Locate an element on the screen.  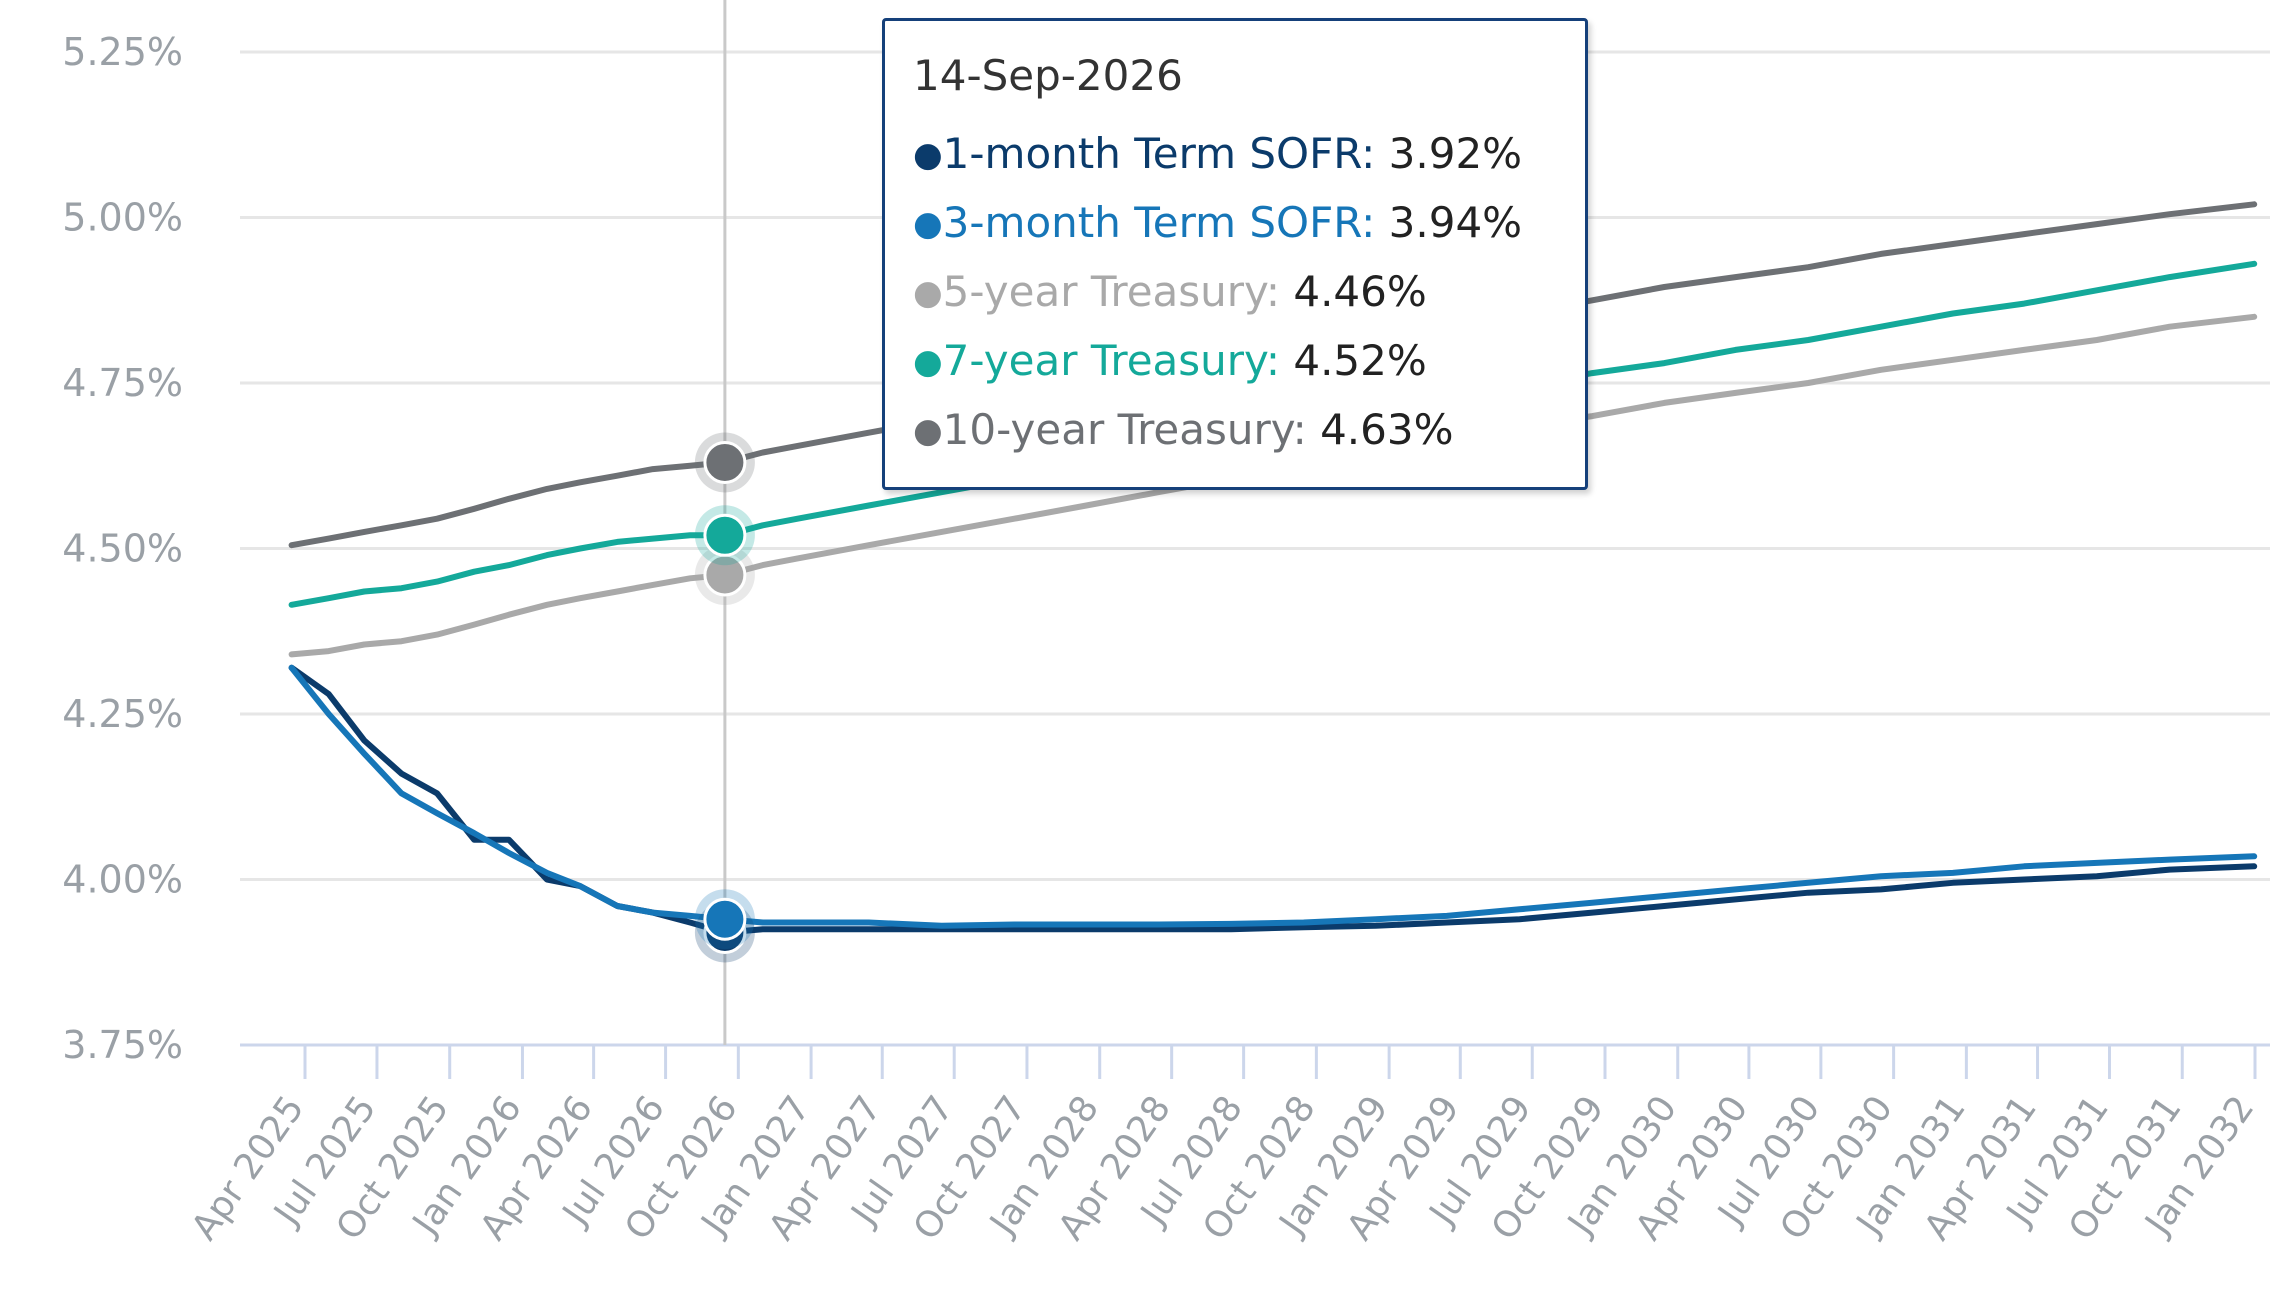
y-axis-labels: 3.75% 4.00% 4.25% 4.50% 4.75% 5.00% 5.25% is located at coordinates (122, 548).